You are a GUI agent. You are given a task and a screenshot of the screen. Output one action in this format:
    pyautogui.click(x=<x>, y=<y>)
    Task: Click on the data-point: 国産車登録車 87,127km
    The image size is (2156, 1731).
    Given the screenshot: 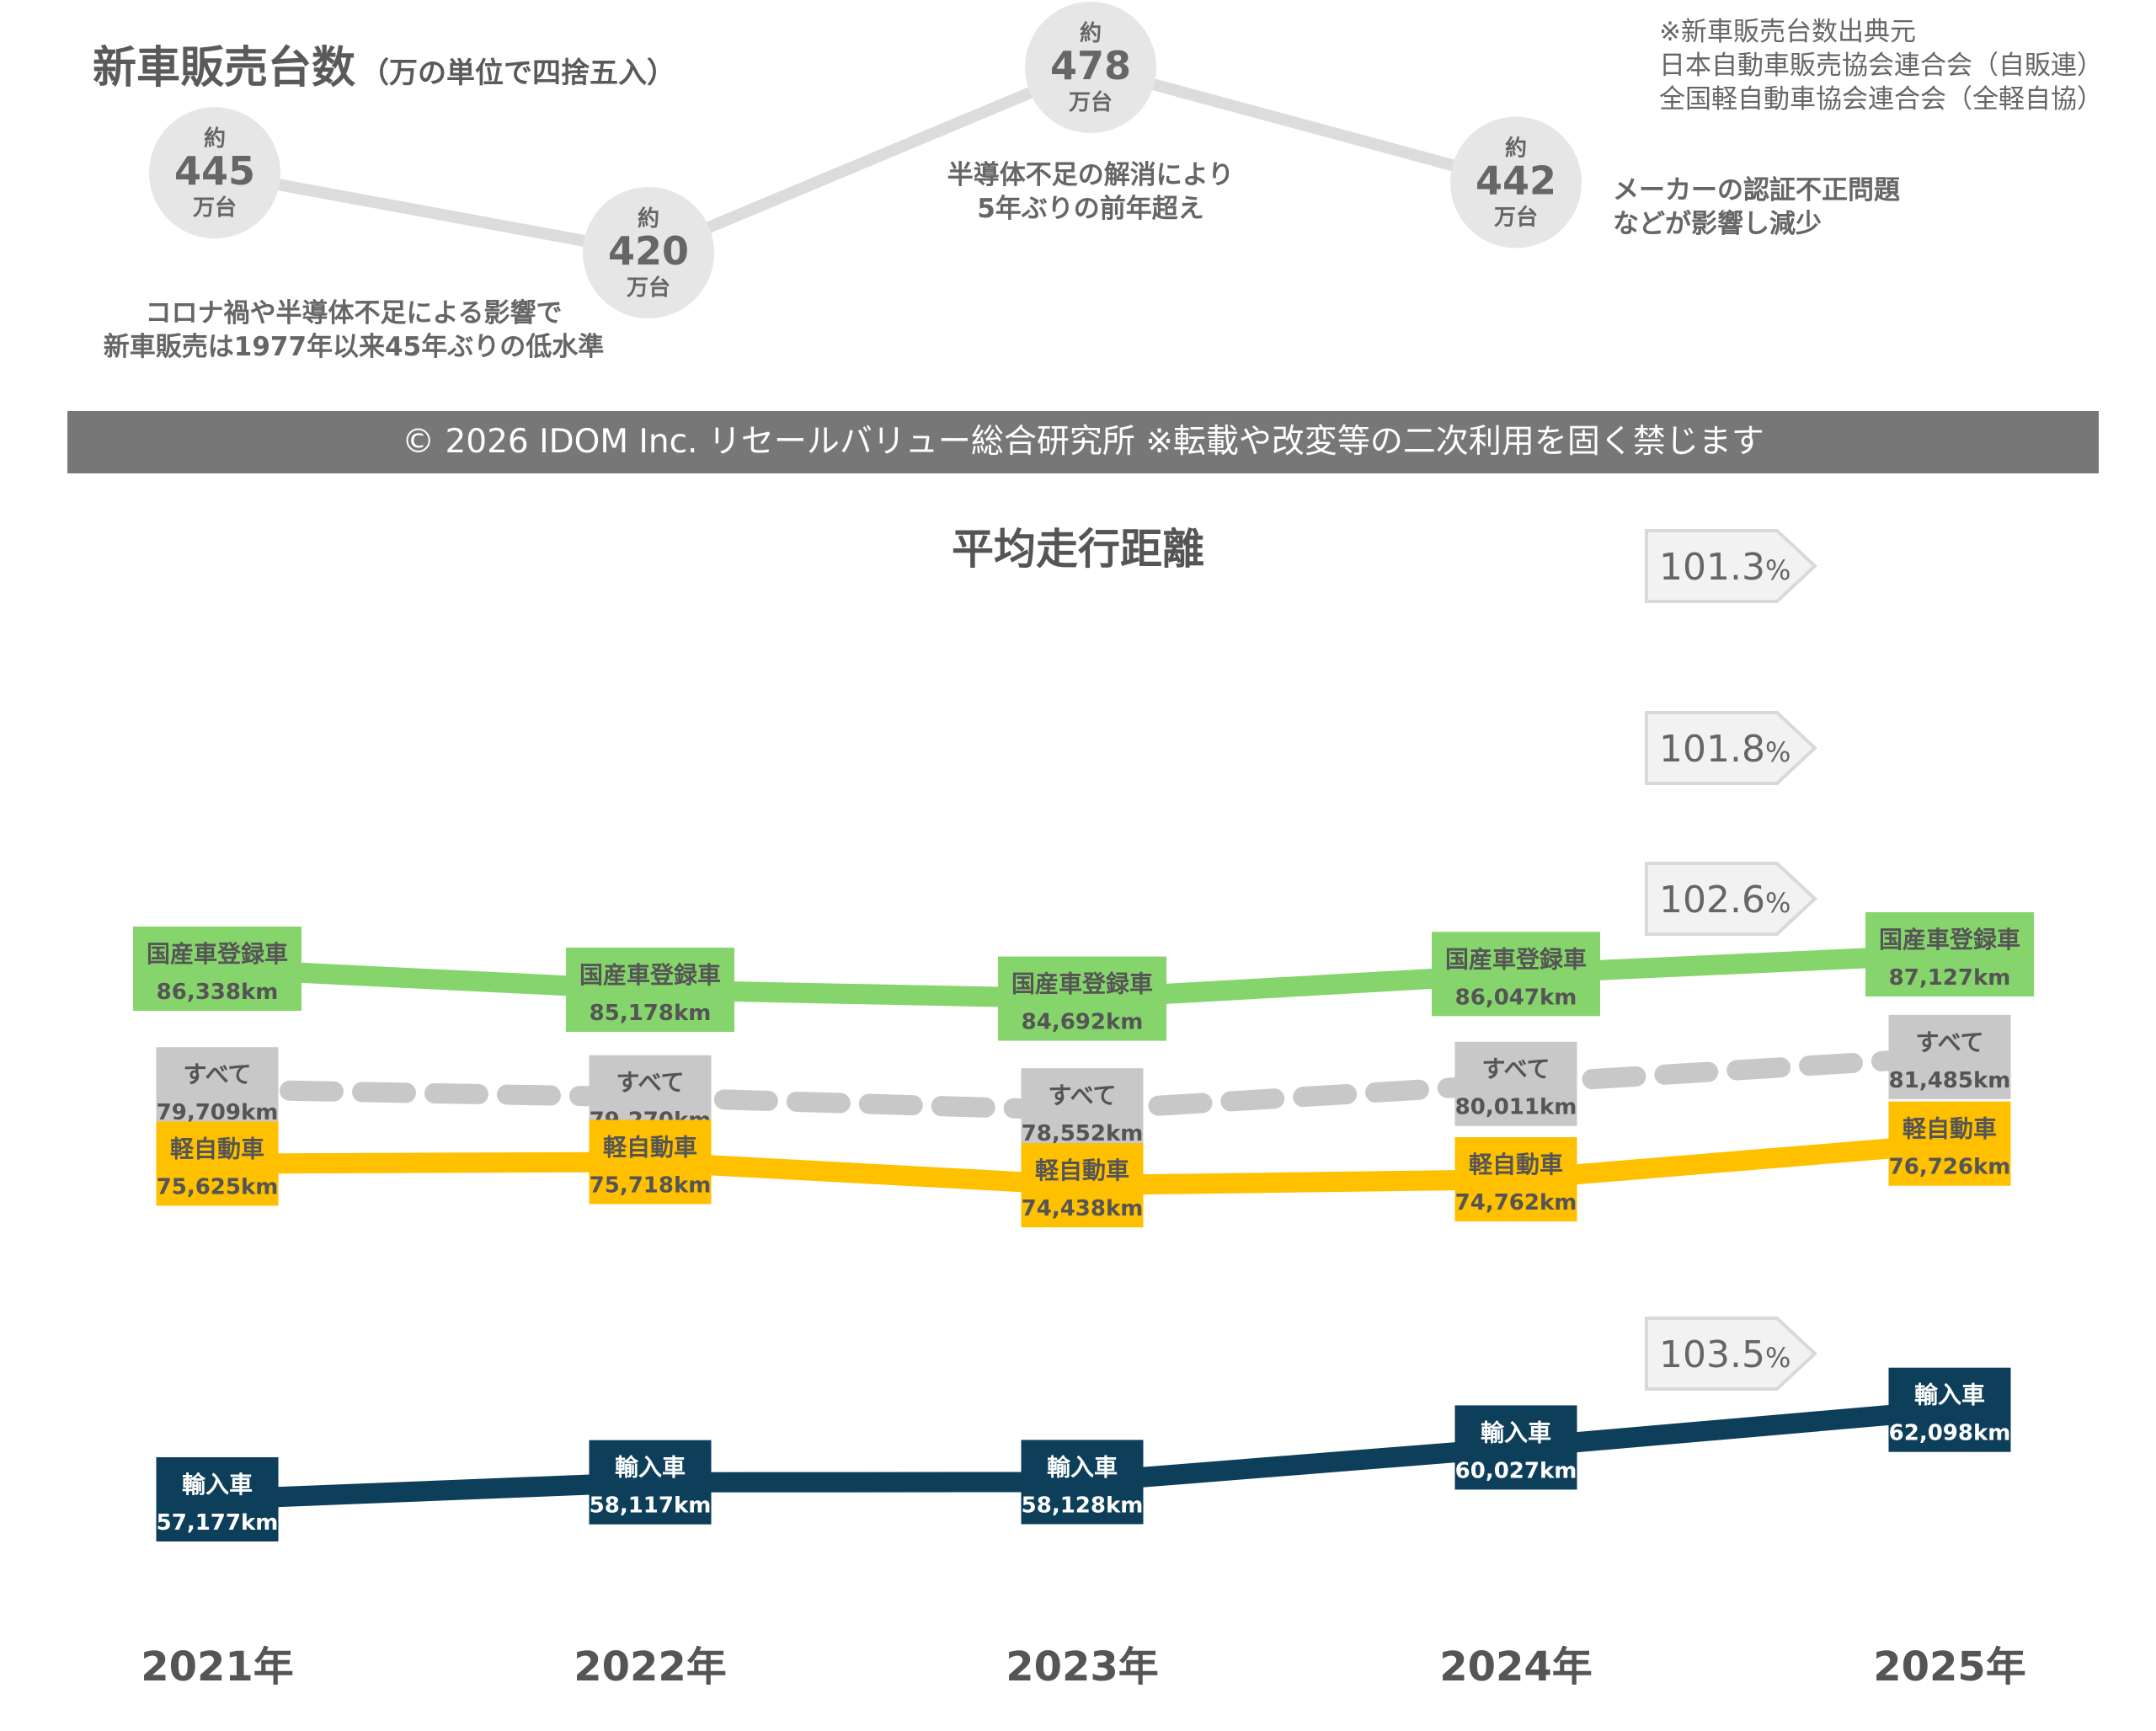 What is the action you would take?
    pyautogui.click(x=1949, y=953)
    